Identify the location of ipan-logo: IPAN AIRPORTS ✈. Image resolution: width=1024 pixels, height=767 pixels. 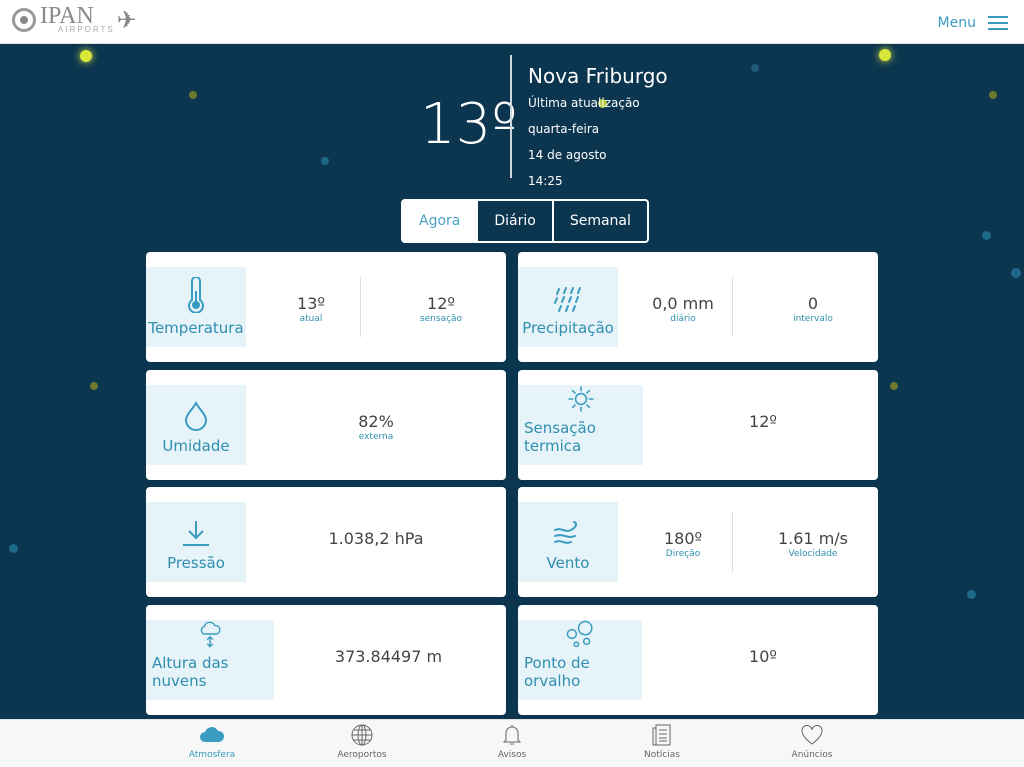
(74, 18).